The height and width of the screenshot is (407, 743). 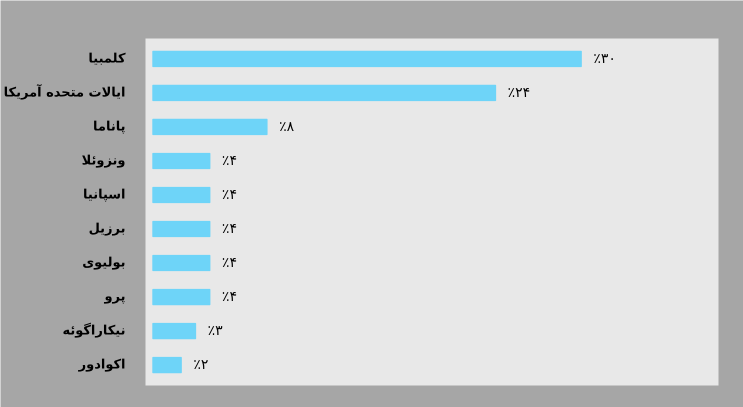 I want to click on y-tick-label: اکوادور, so click(x=102, y=365).